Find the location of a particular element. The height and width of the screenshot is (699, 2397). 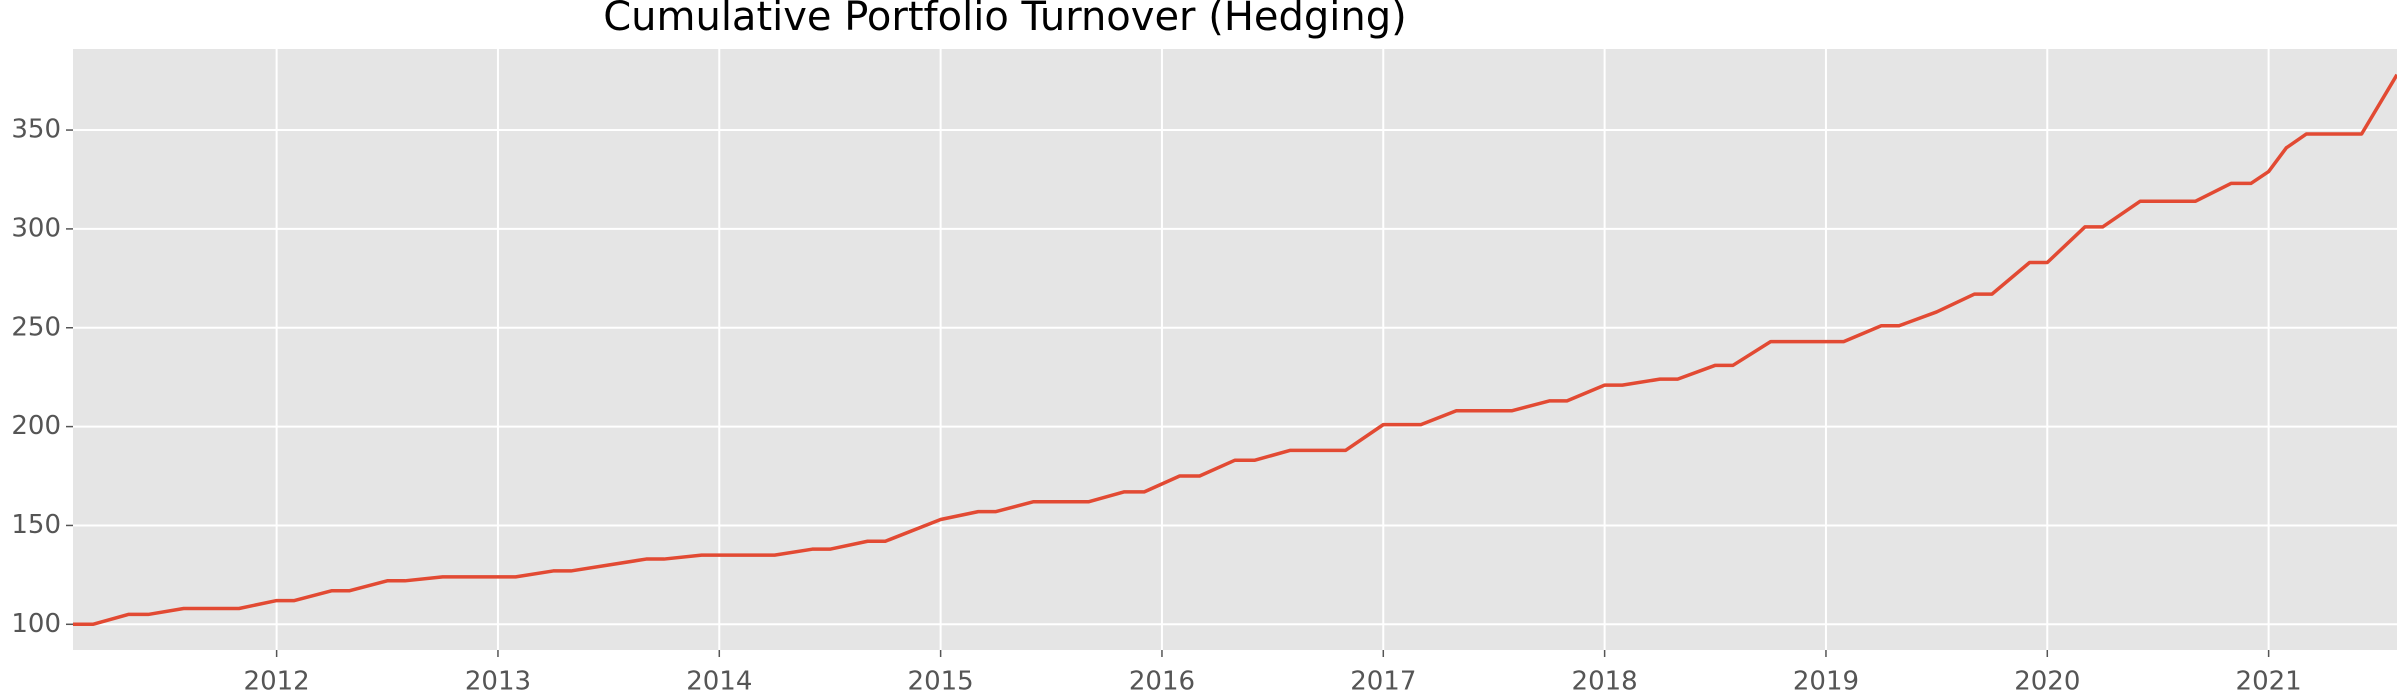

y-tick-label: 350 is located at coordinates (36, 130).